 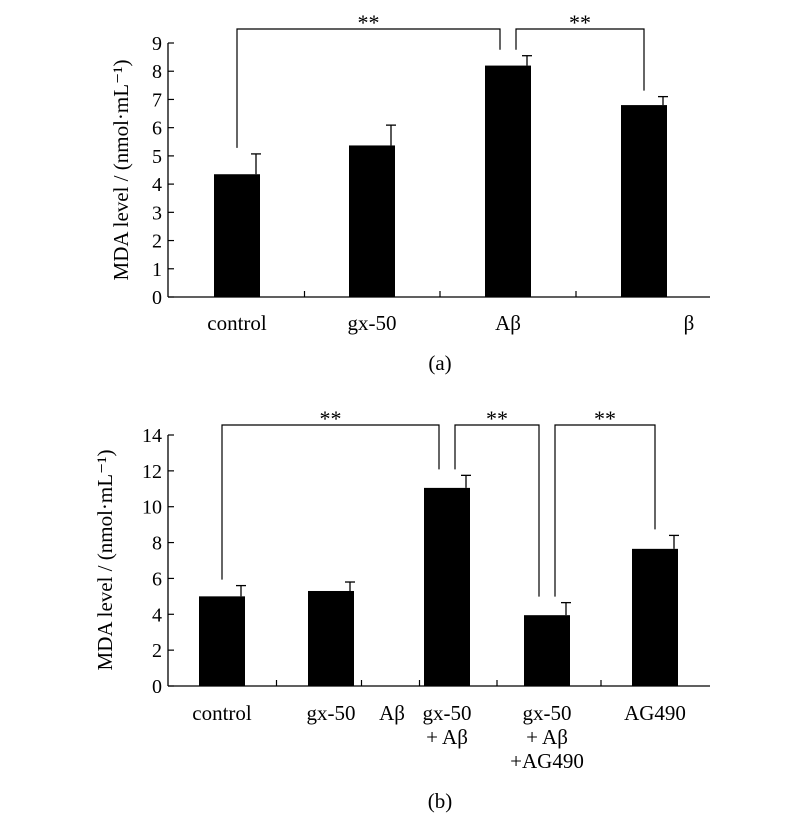 I want to click on y-tick-label: 10, so click(x=152, y=508).